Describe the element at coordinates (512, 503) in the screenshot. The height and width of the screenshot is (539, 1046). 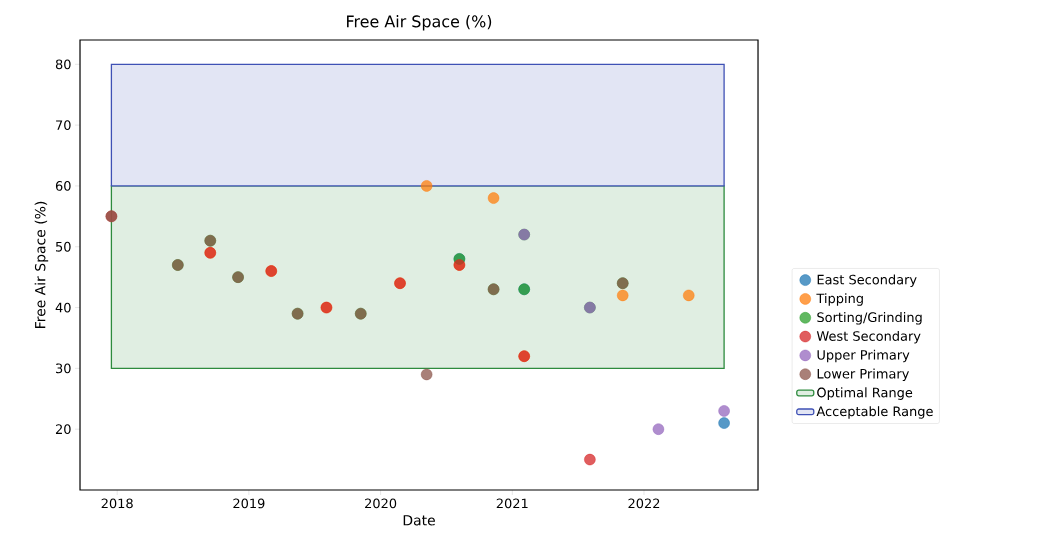
I see `x-tick-label: 2021` at that location.